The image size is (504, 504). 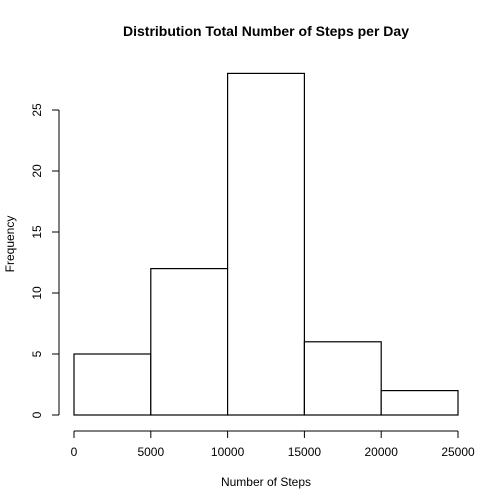 What do you see at coordinates (10, 244) in the screenshot?
I see `y-axis-label: Frequency` at bounding box center [10, 244].